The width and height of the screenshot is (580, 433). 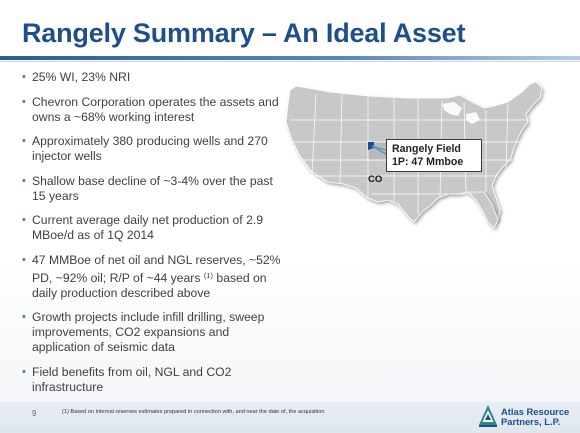 I want to click on logo-text: Atlas Resource Partners, L.P., so click(x=539, y=417).